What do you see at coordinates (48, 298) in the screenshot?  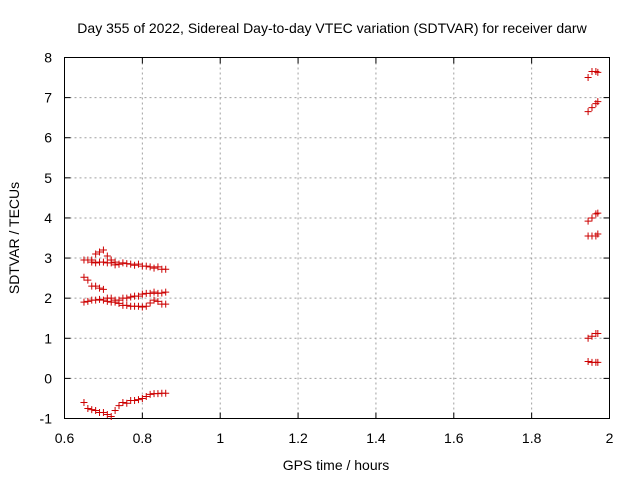 I see `y-tick-label: 2` at bounding box center [48, 298].